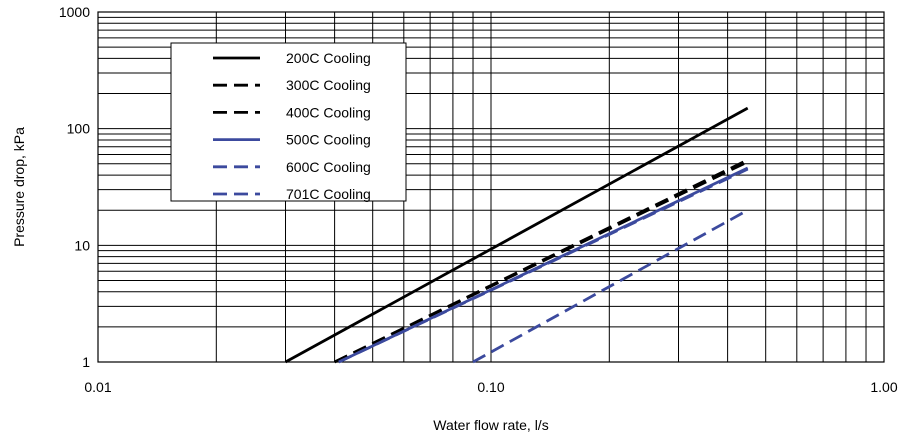 Image resolution: width=917 pixels, height=443 pixels. Describe the element at coordinates (490, 425) in the screenshot. I see `x-axis-title: Water flow rate, l/s` at that location.